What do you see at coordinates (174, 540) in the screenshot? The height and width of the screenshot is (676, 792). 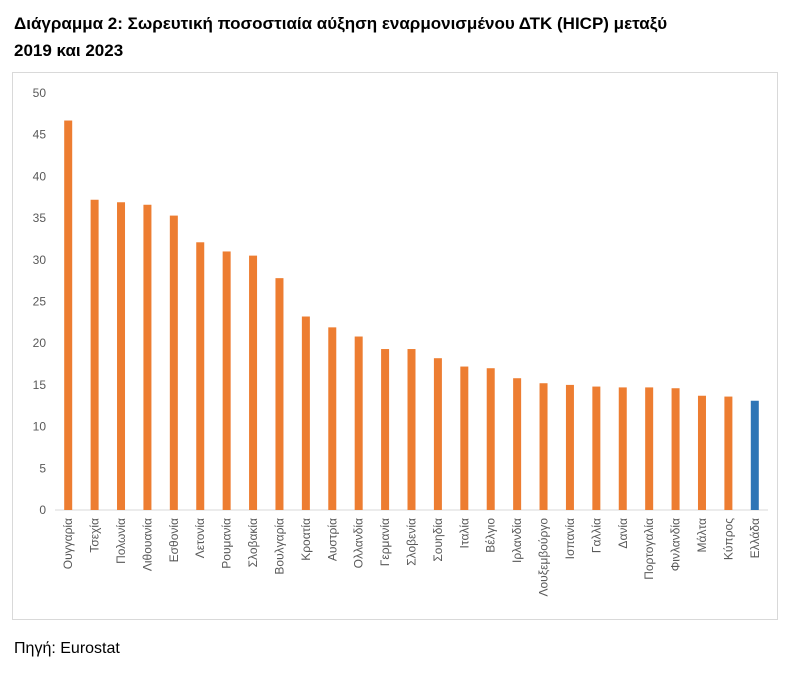 I see `x-tick-label: Εσθονία` at bounding box center [174, 540].